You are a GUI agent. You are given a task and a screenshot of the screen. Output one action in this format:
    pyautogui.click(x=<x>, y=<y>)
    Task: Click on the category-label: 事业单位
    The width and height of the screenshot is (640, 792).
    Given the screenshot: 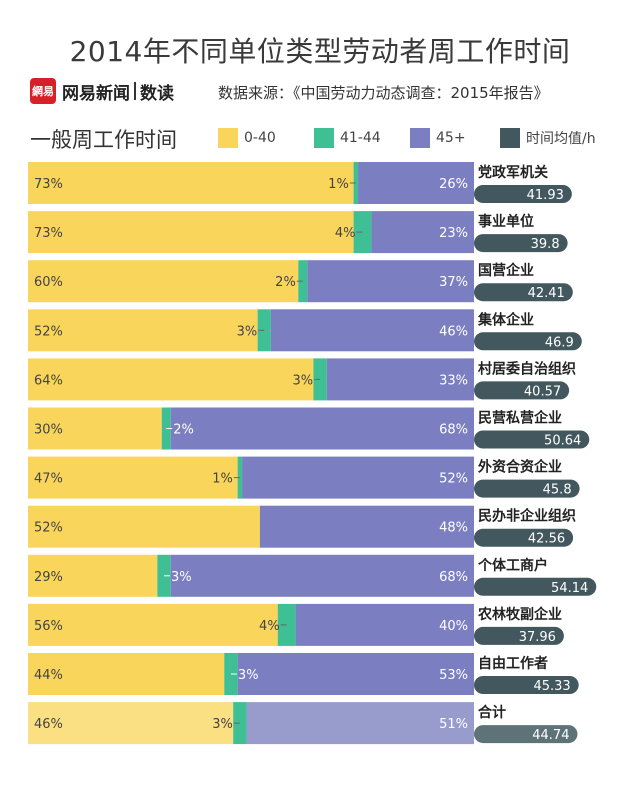 What is the action you would take?
    pyautogui.click(x=506, y=221)
    